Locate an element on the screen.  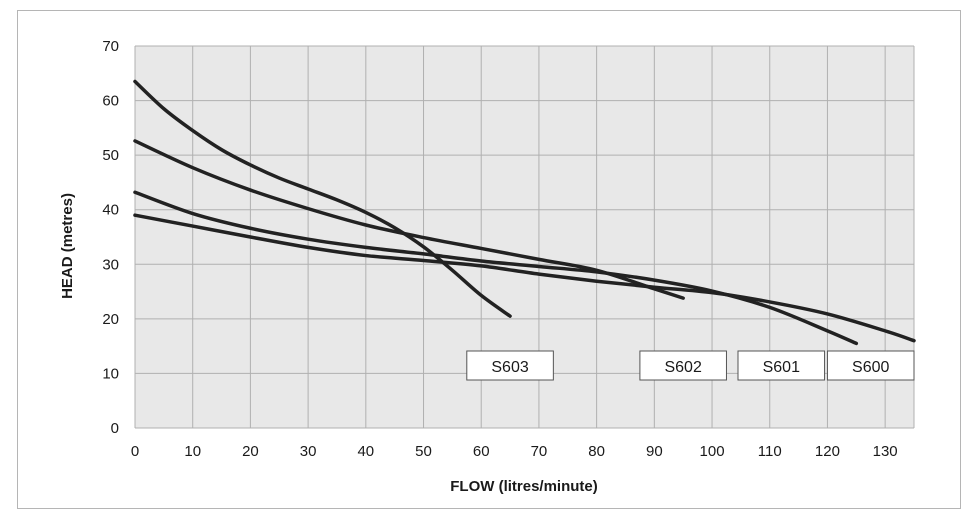
y-tick-label: 20 is located at coordinates (110, 319).